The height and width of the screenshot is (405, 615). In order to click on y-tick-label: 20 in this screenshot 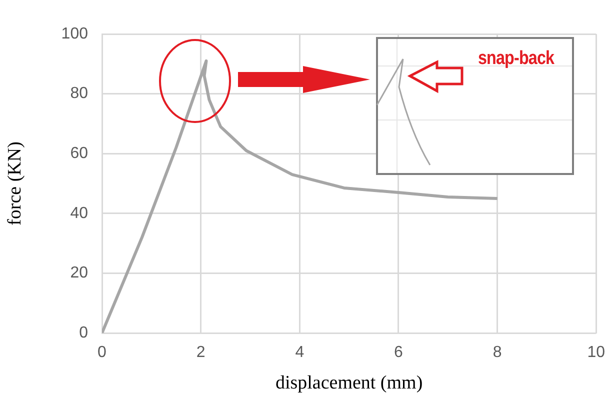, I will do `click(79, 273)`.